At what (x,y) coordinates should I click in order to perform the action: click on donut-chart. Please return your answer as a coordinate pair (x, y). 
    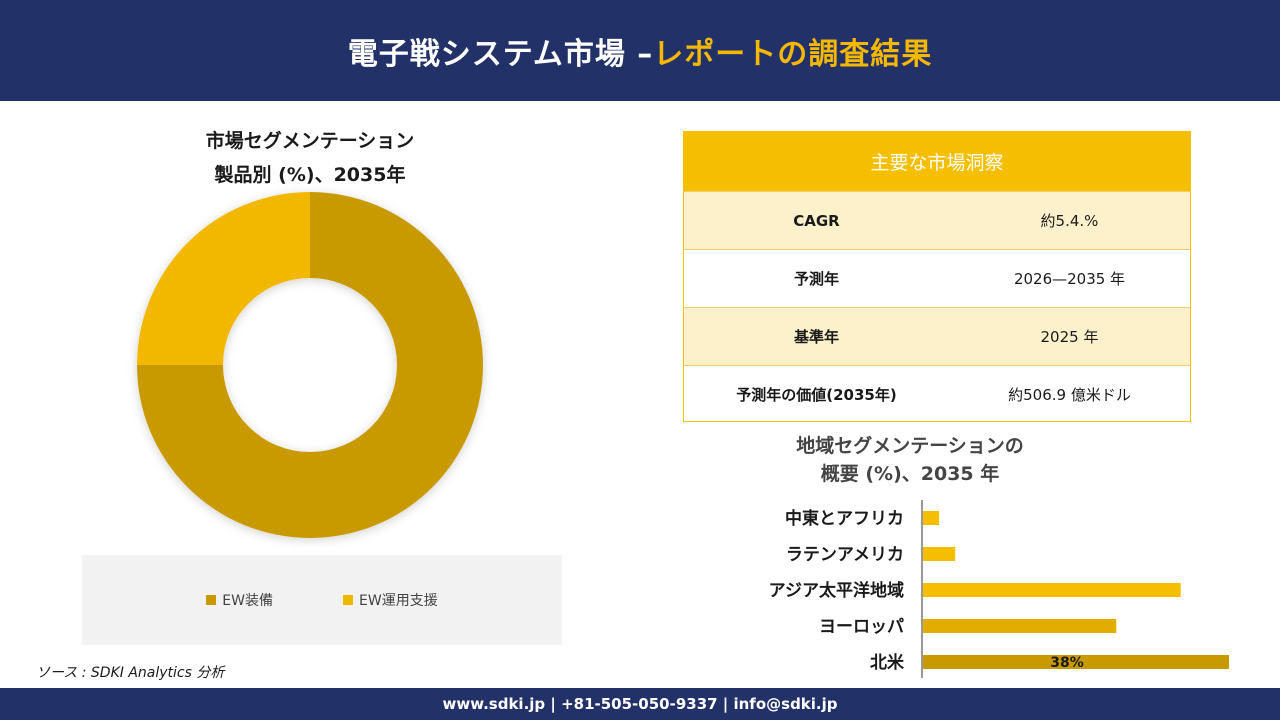
    Looking at the image, I should click on (310, 365).